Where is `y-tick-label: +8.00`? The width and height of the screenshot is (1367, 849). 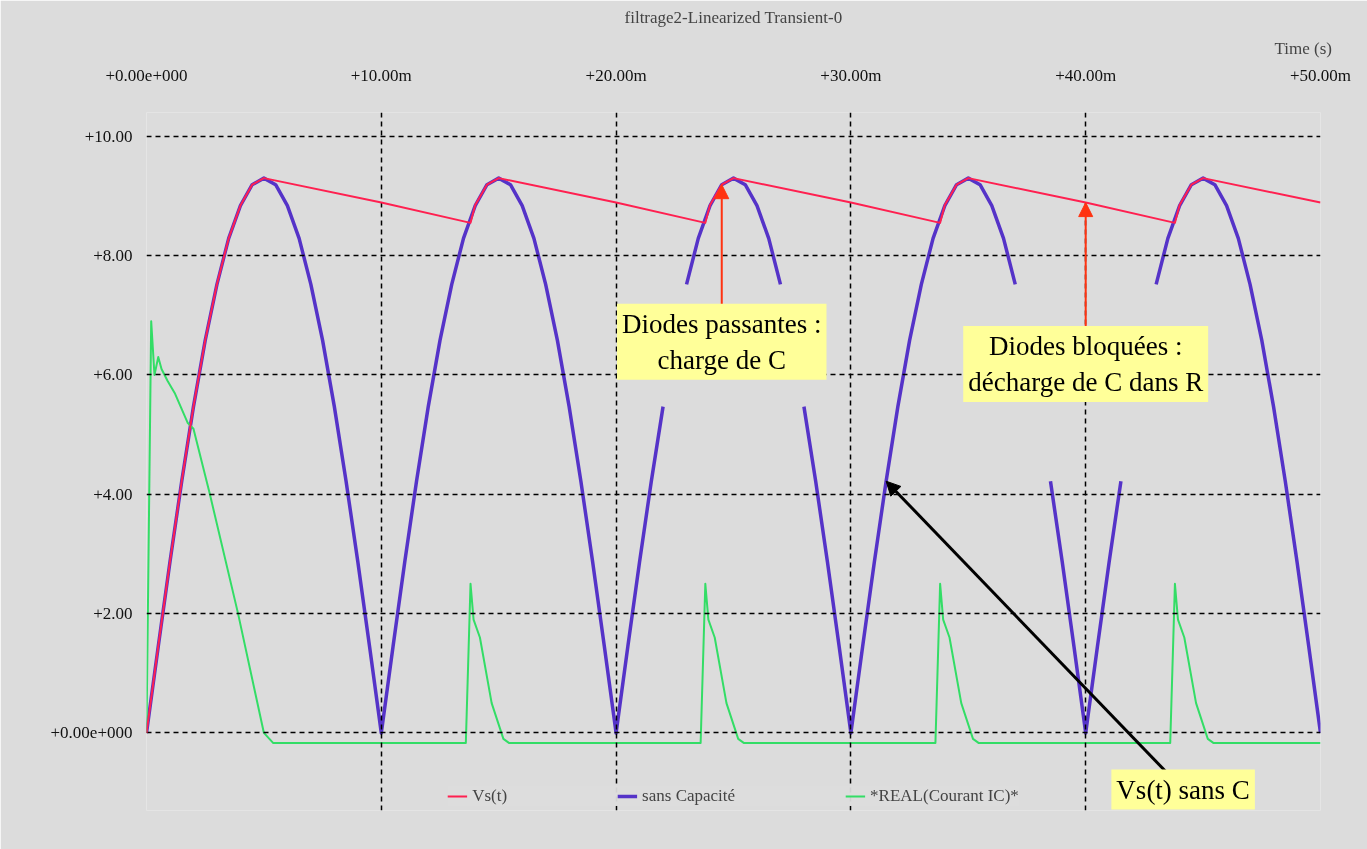
y-tick-label: +8.00 is located at coordinates (113, 256).